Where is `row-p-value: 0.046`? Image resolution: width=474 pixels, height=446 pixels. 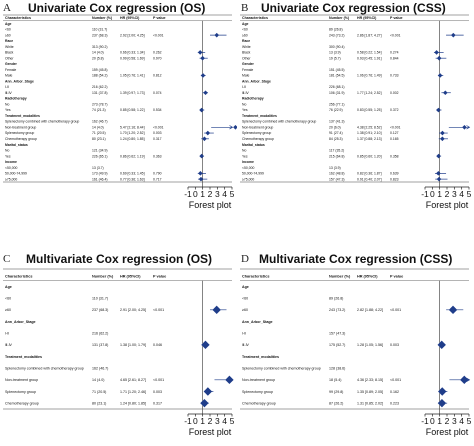
row-p-value: 0.046 is located at coordinates (157, 345).